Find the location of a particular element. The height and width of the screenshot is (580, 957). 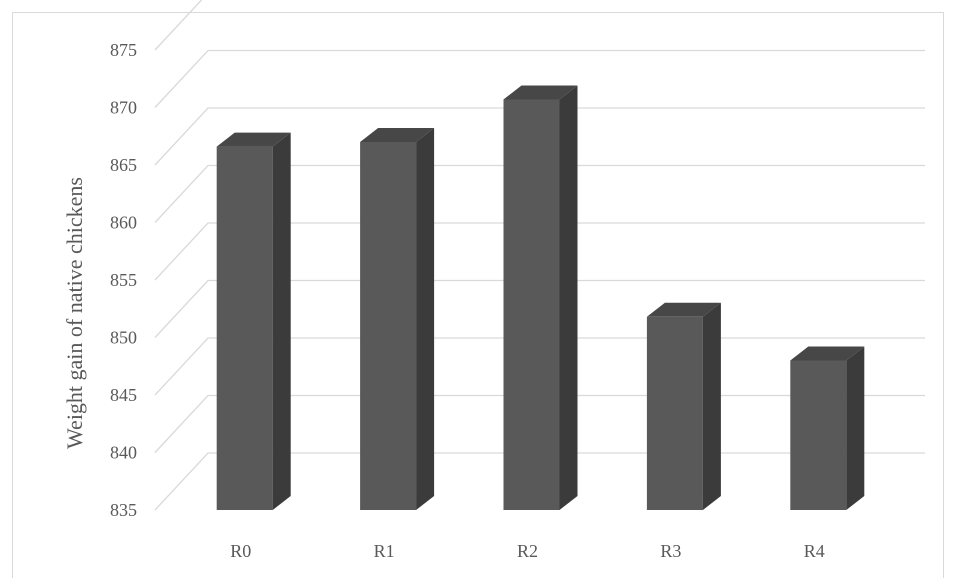

x-axis-labels: R0 R1 R2 R3 R4 is located at coordinates (527, 551).